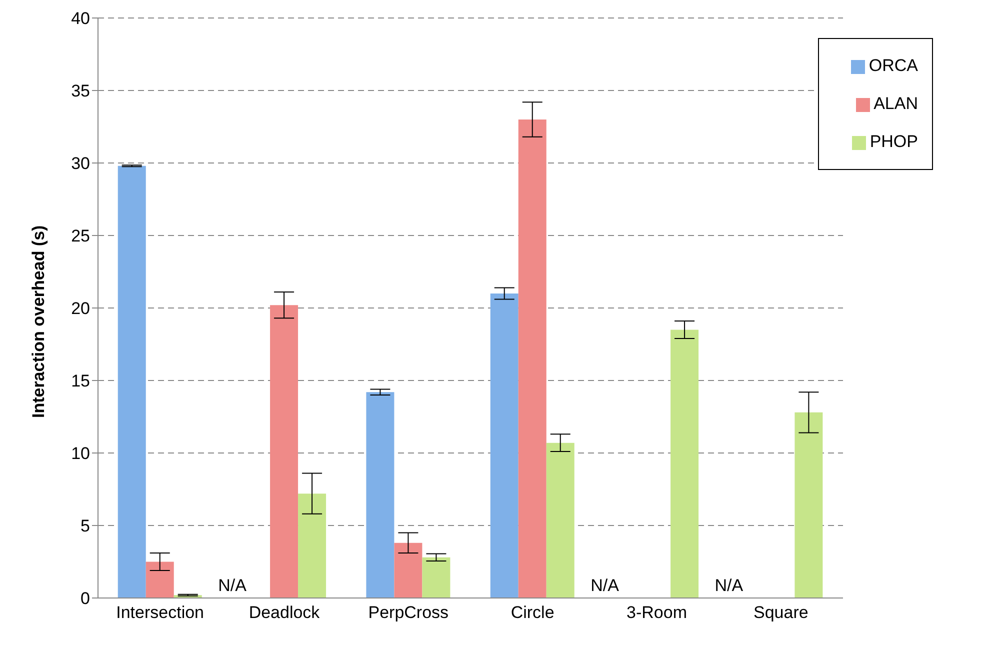  I want to click on y-tick-label: 35, so click(80, 91).